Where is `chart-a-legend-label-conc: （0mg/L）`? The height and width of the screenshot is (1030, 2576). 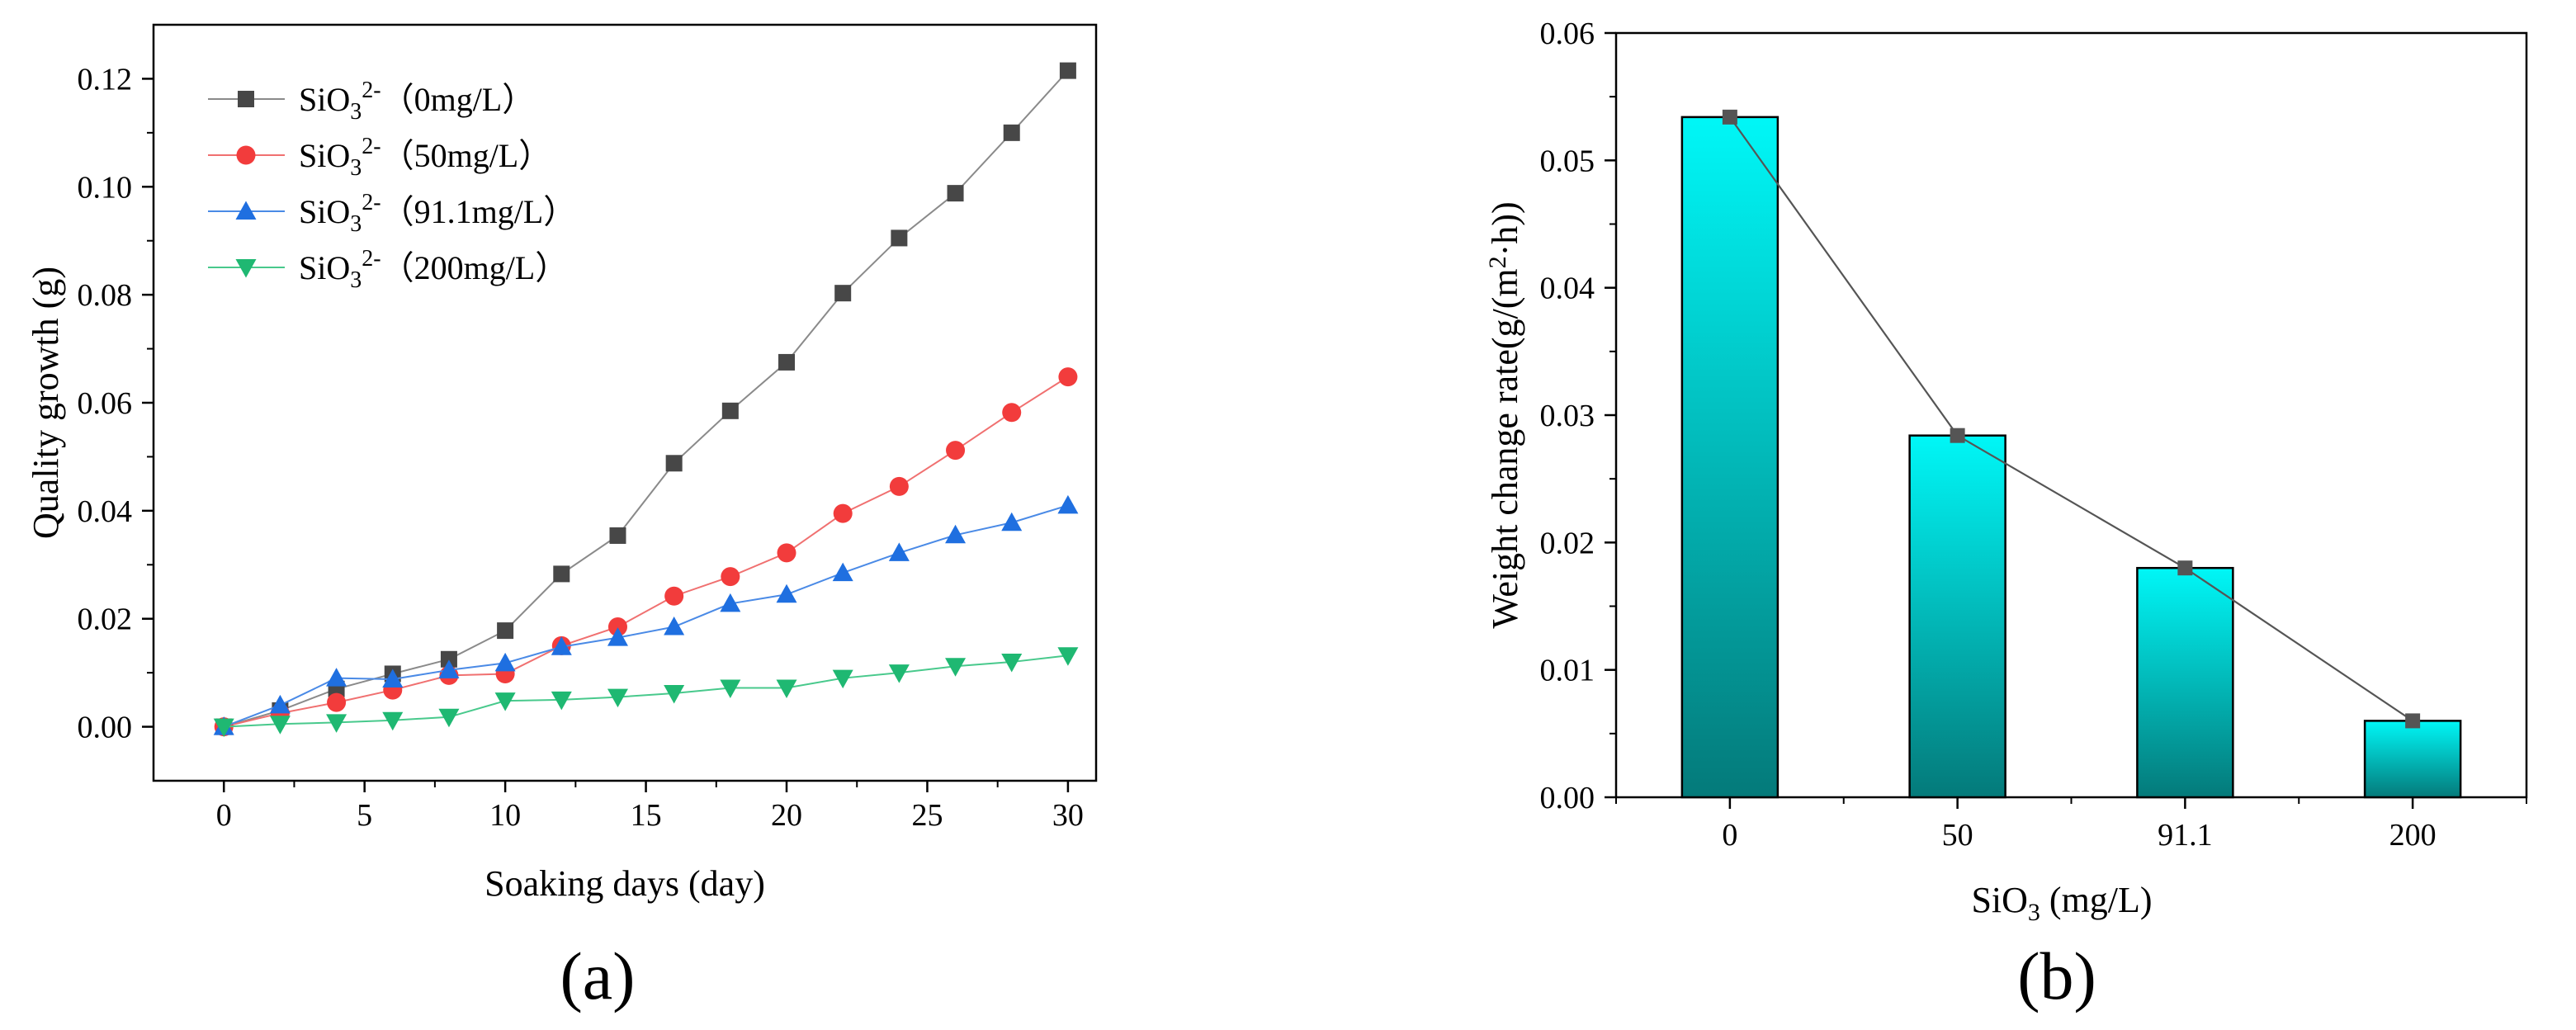 chart-a-legend-label-conc: （0mg/L） is located at coordinates (458, 99).